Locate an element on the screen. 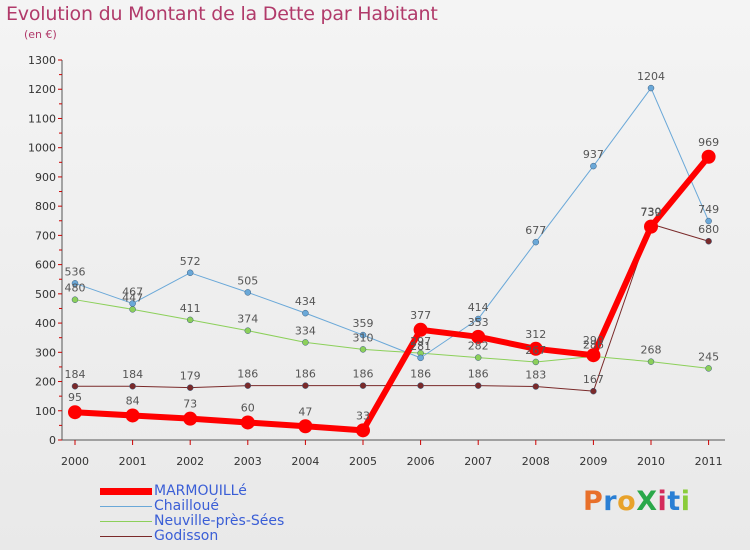 This screenshot has height=550, width=750. data-label: 411 is located at coordinates (190, 308).